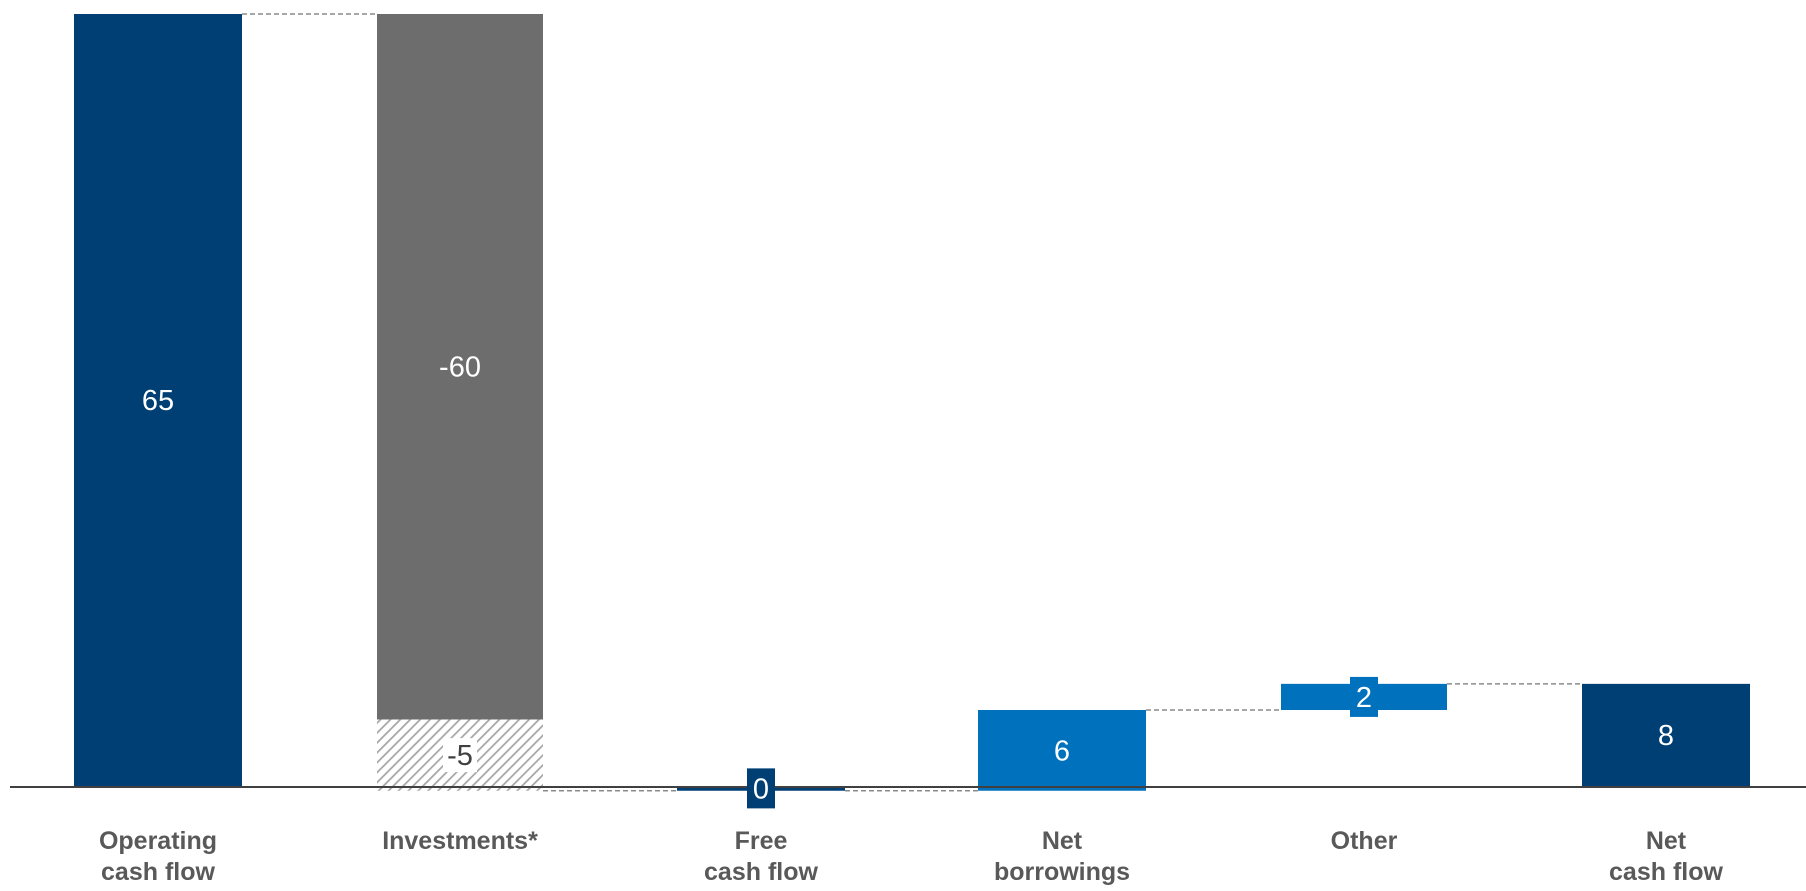  I want to click on category-label-line: Investments*, so click(460, 841).